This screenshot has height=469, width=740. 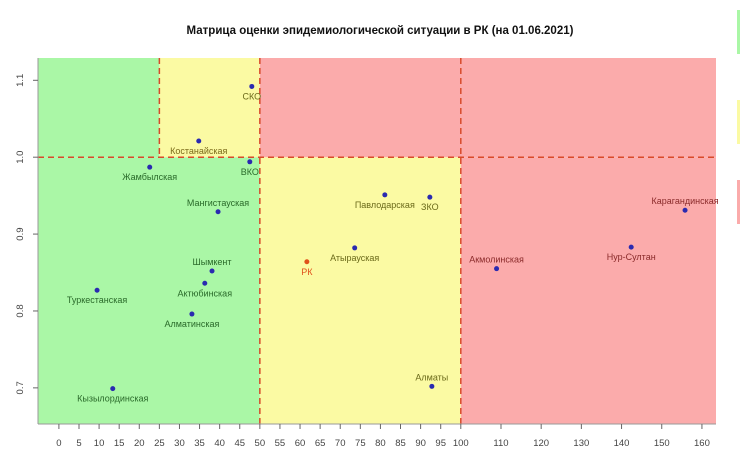 I want to click on point-label: ЗКО, so click(x=430, y=207).